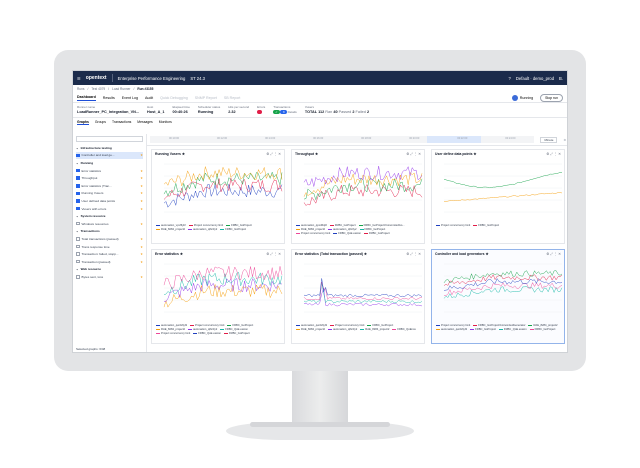  What do you see at coordinates (79, 78) in the screenshot?
I see `menu-icon: ☰` at bounding box center [79, 78].